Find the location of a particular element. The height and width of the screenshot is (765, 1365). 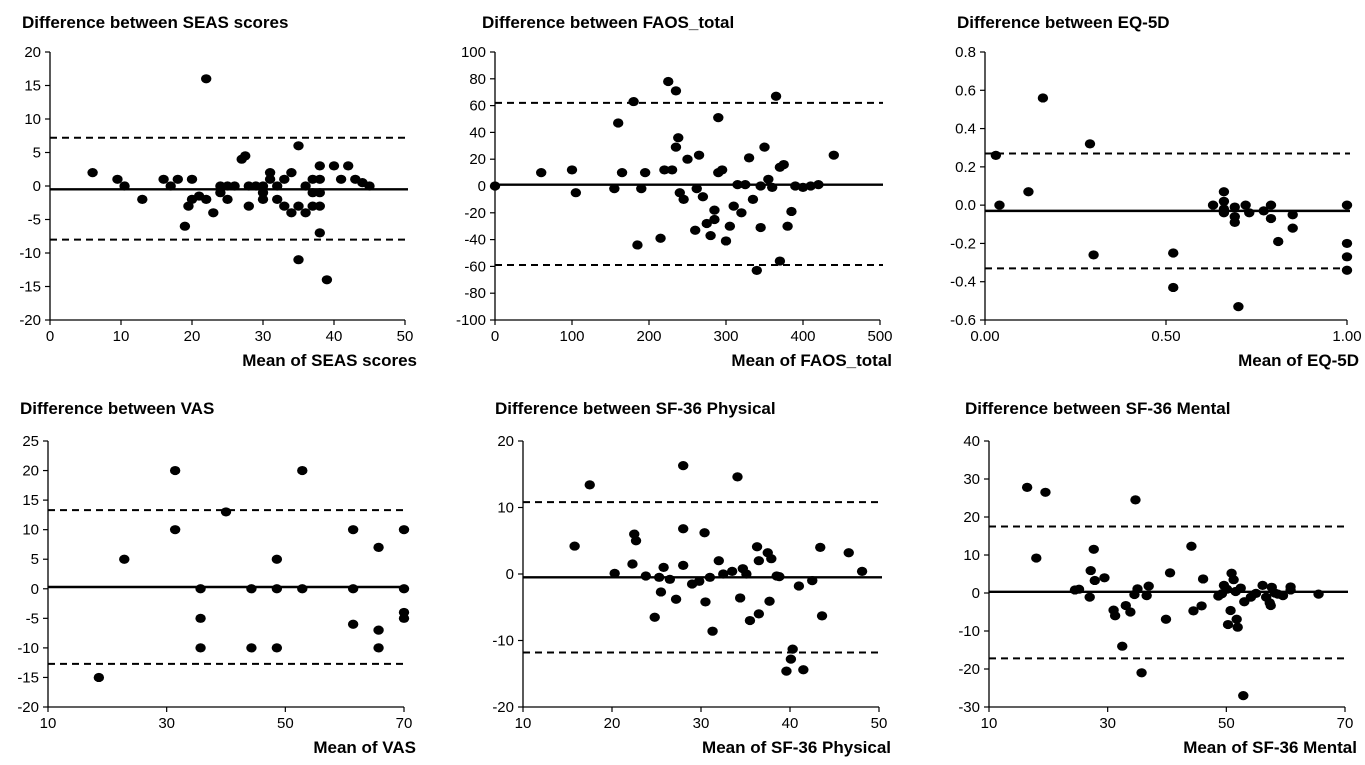

chart-title: Difference between VAS is located at coordinates (117, 408).